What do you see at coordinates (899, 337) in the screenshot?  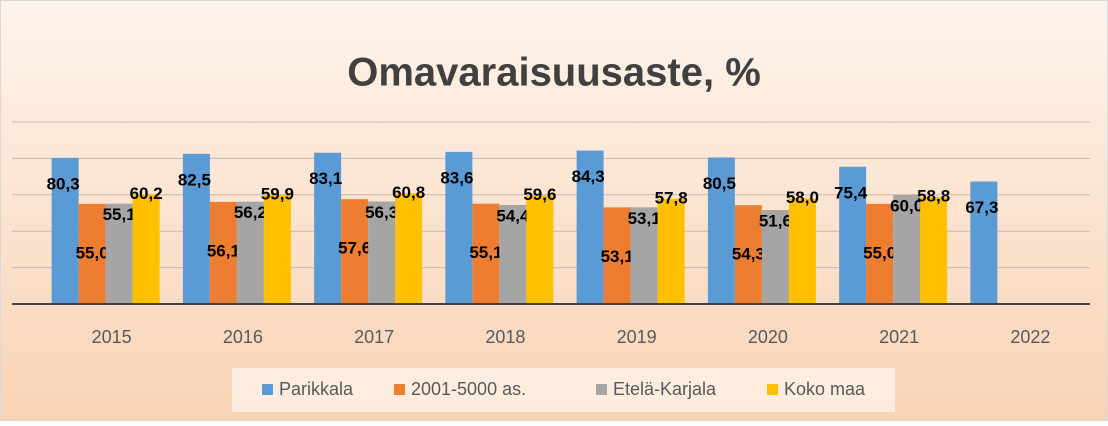 I see `x-tick-label: 2021` at bounding box center [899, 337].